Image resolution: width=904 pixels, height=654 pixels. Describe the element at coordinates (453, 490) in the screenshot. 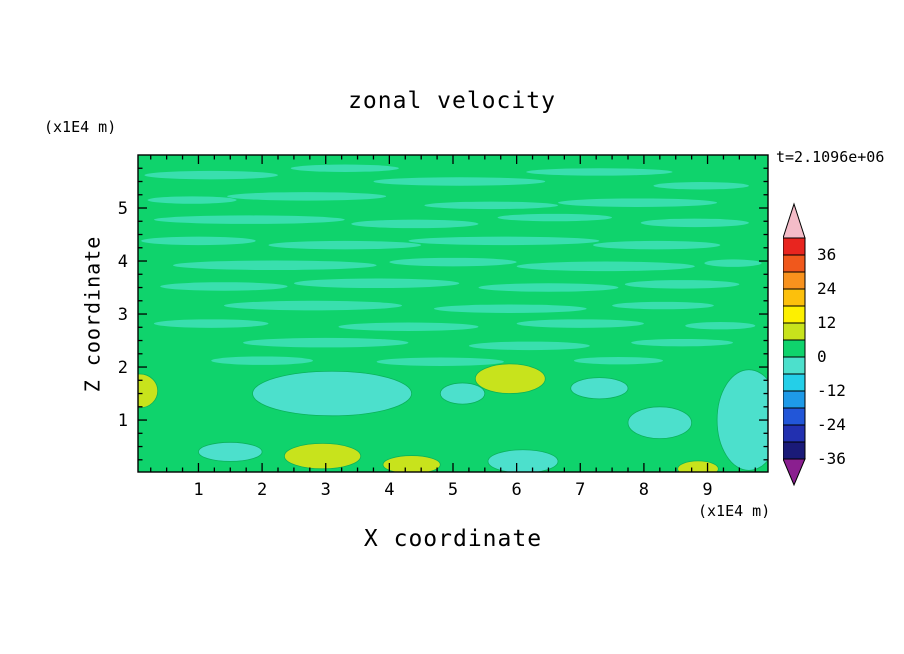

I see `x-tick-label: 5` at that location.